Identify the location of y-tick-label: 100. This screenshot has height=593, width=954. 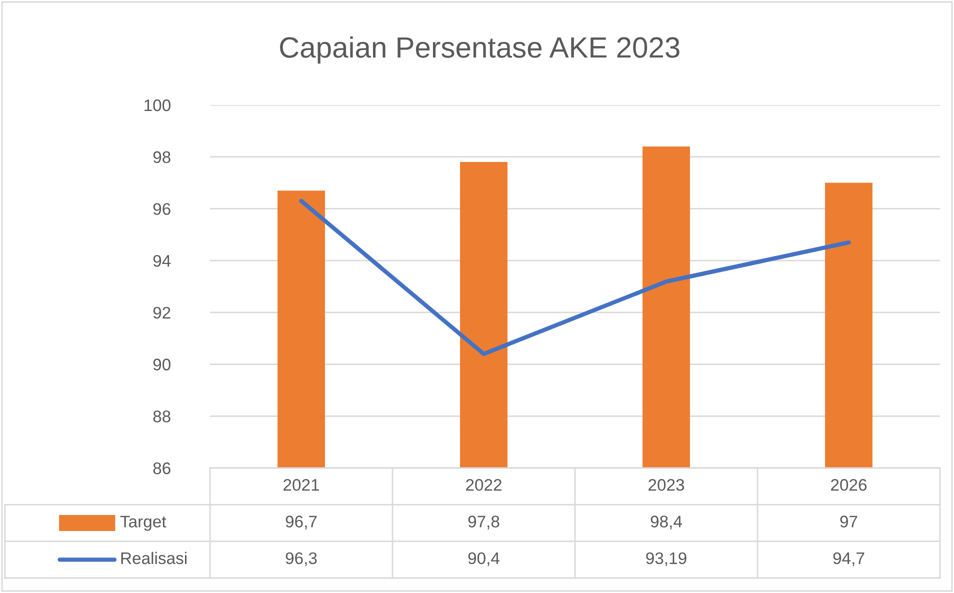
(157, 105).